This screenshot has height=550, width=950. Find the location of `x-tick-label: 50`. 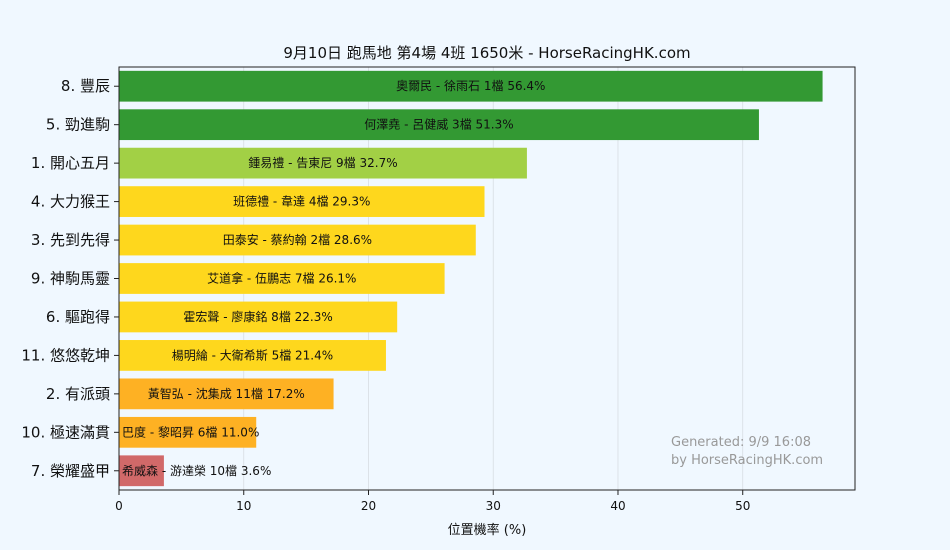

x-tick-label: 50 is located at coordinates (742, 506).